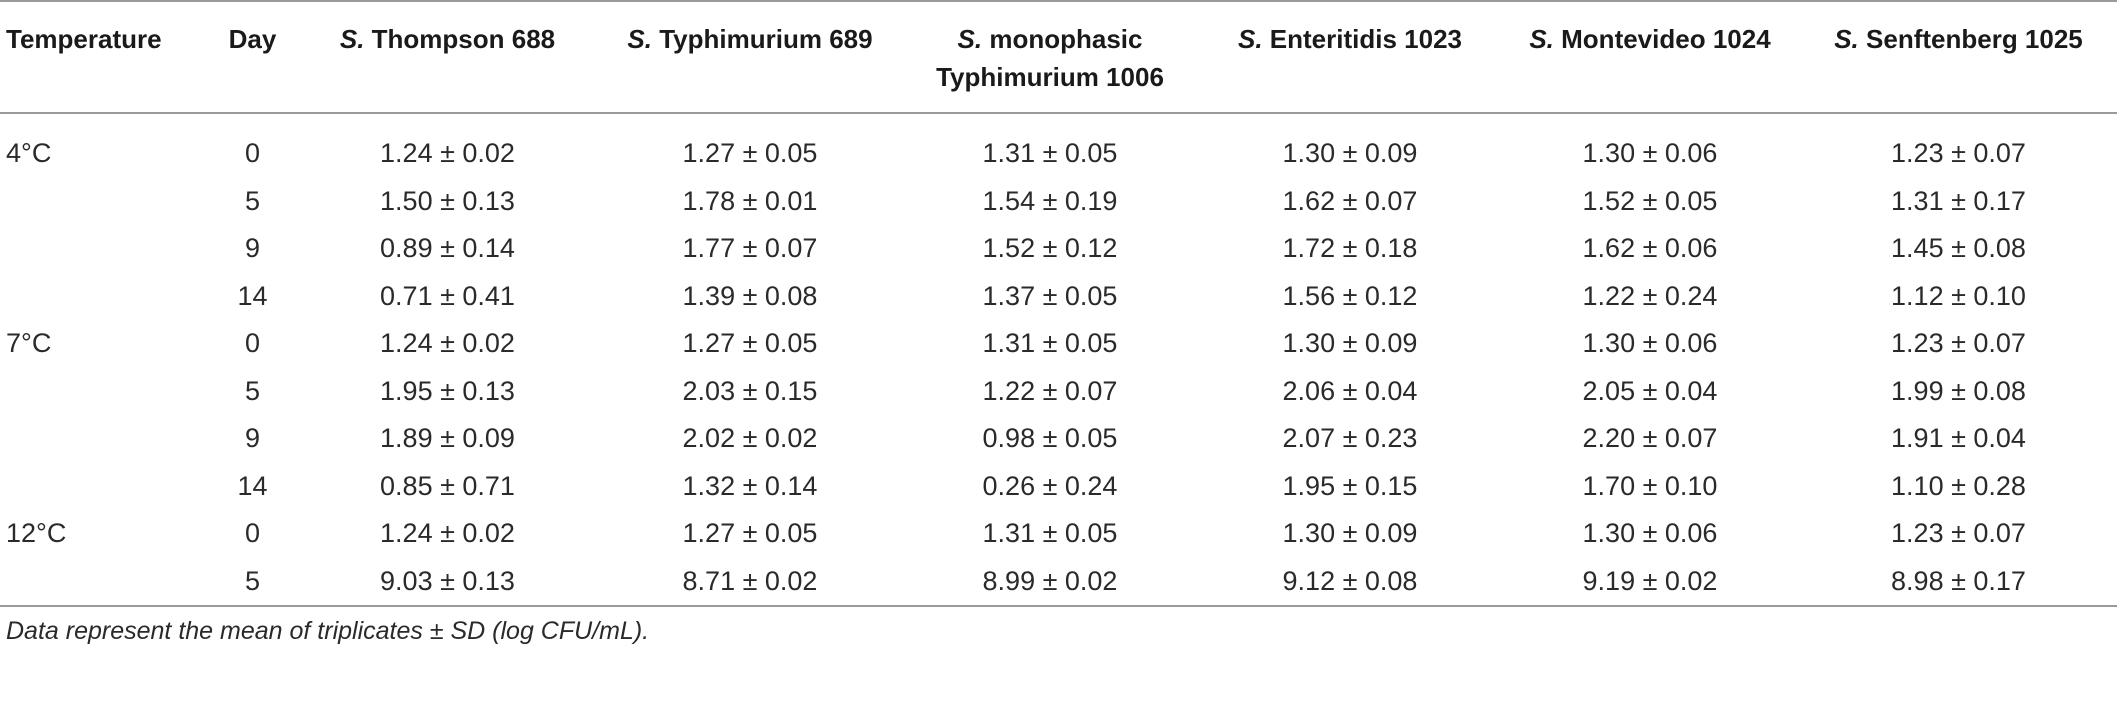 This screenshot has height=701, width=2117. Describe the element at coordinates (252, 39) in the screenshot. I see `header-day: Day` at that location.